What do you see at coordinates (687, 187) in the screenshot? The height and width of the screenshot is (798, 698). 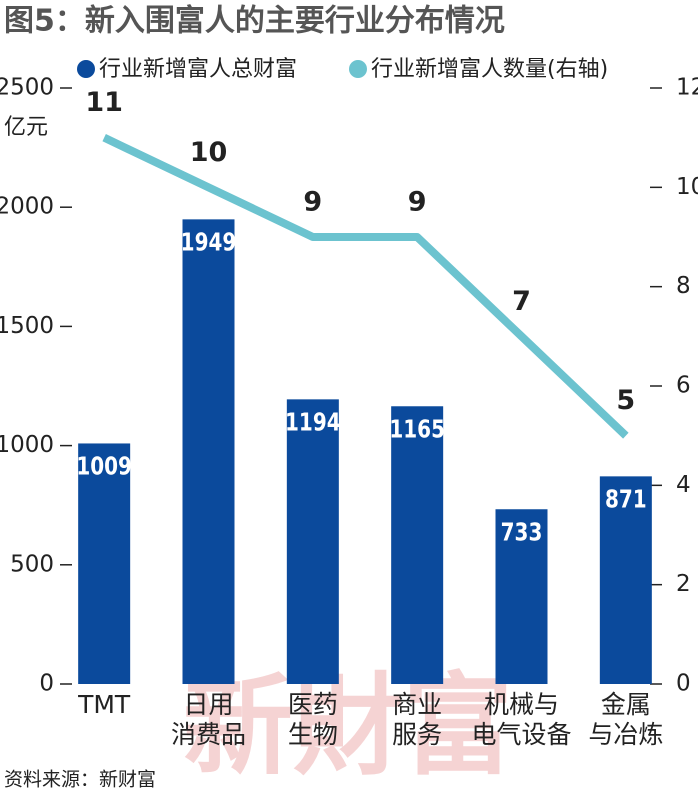 I see `y2-tick-label: 10` at bounding box center [687, 187].